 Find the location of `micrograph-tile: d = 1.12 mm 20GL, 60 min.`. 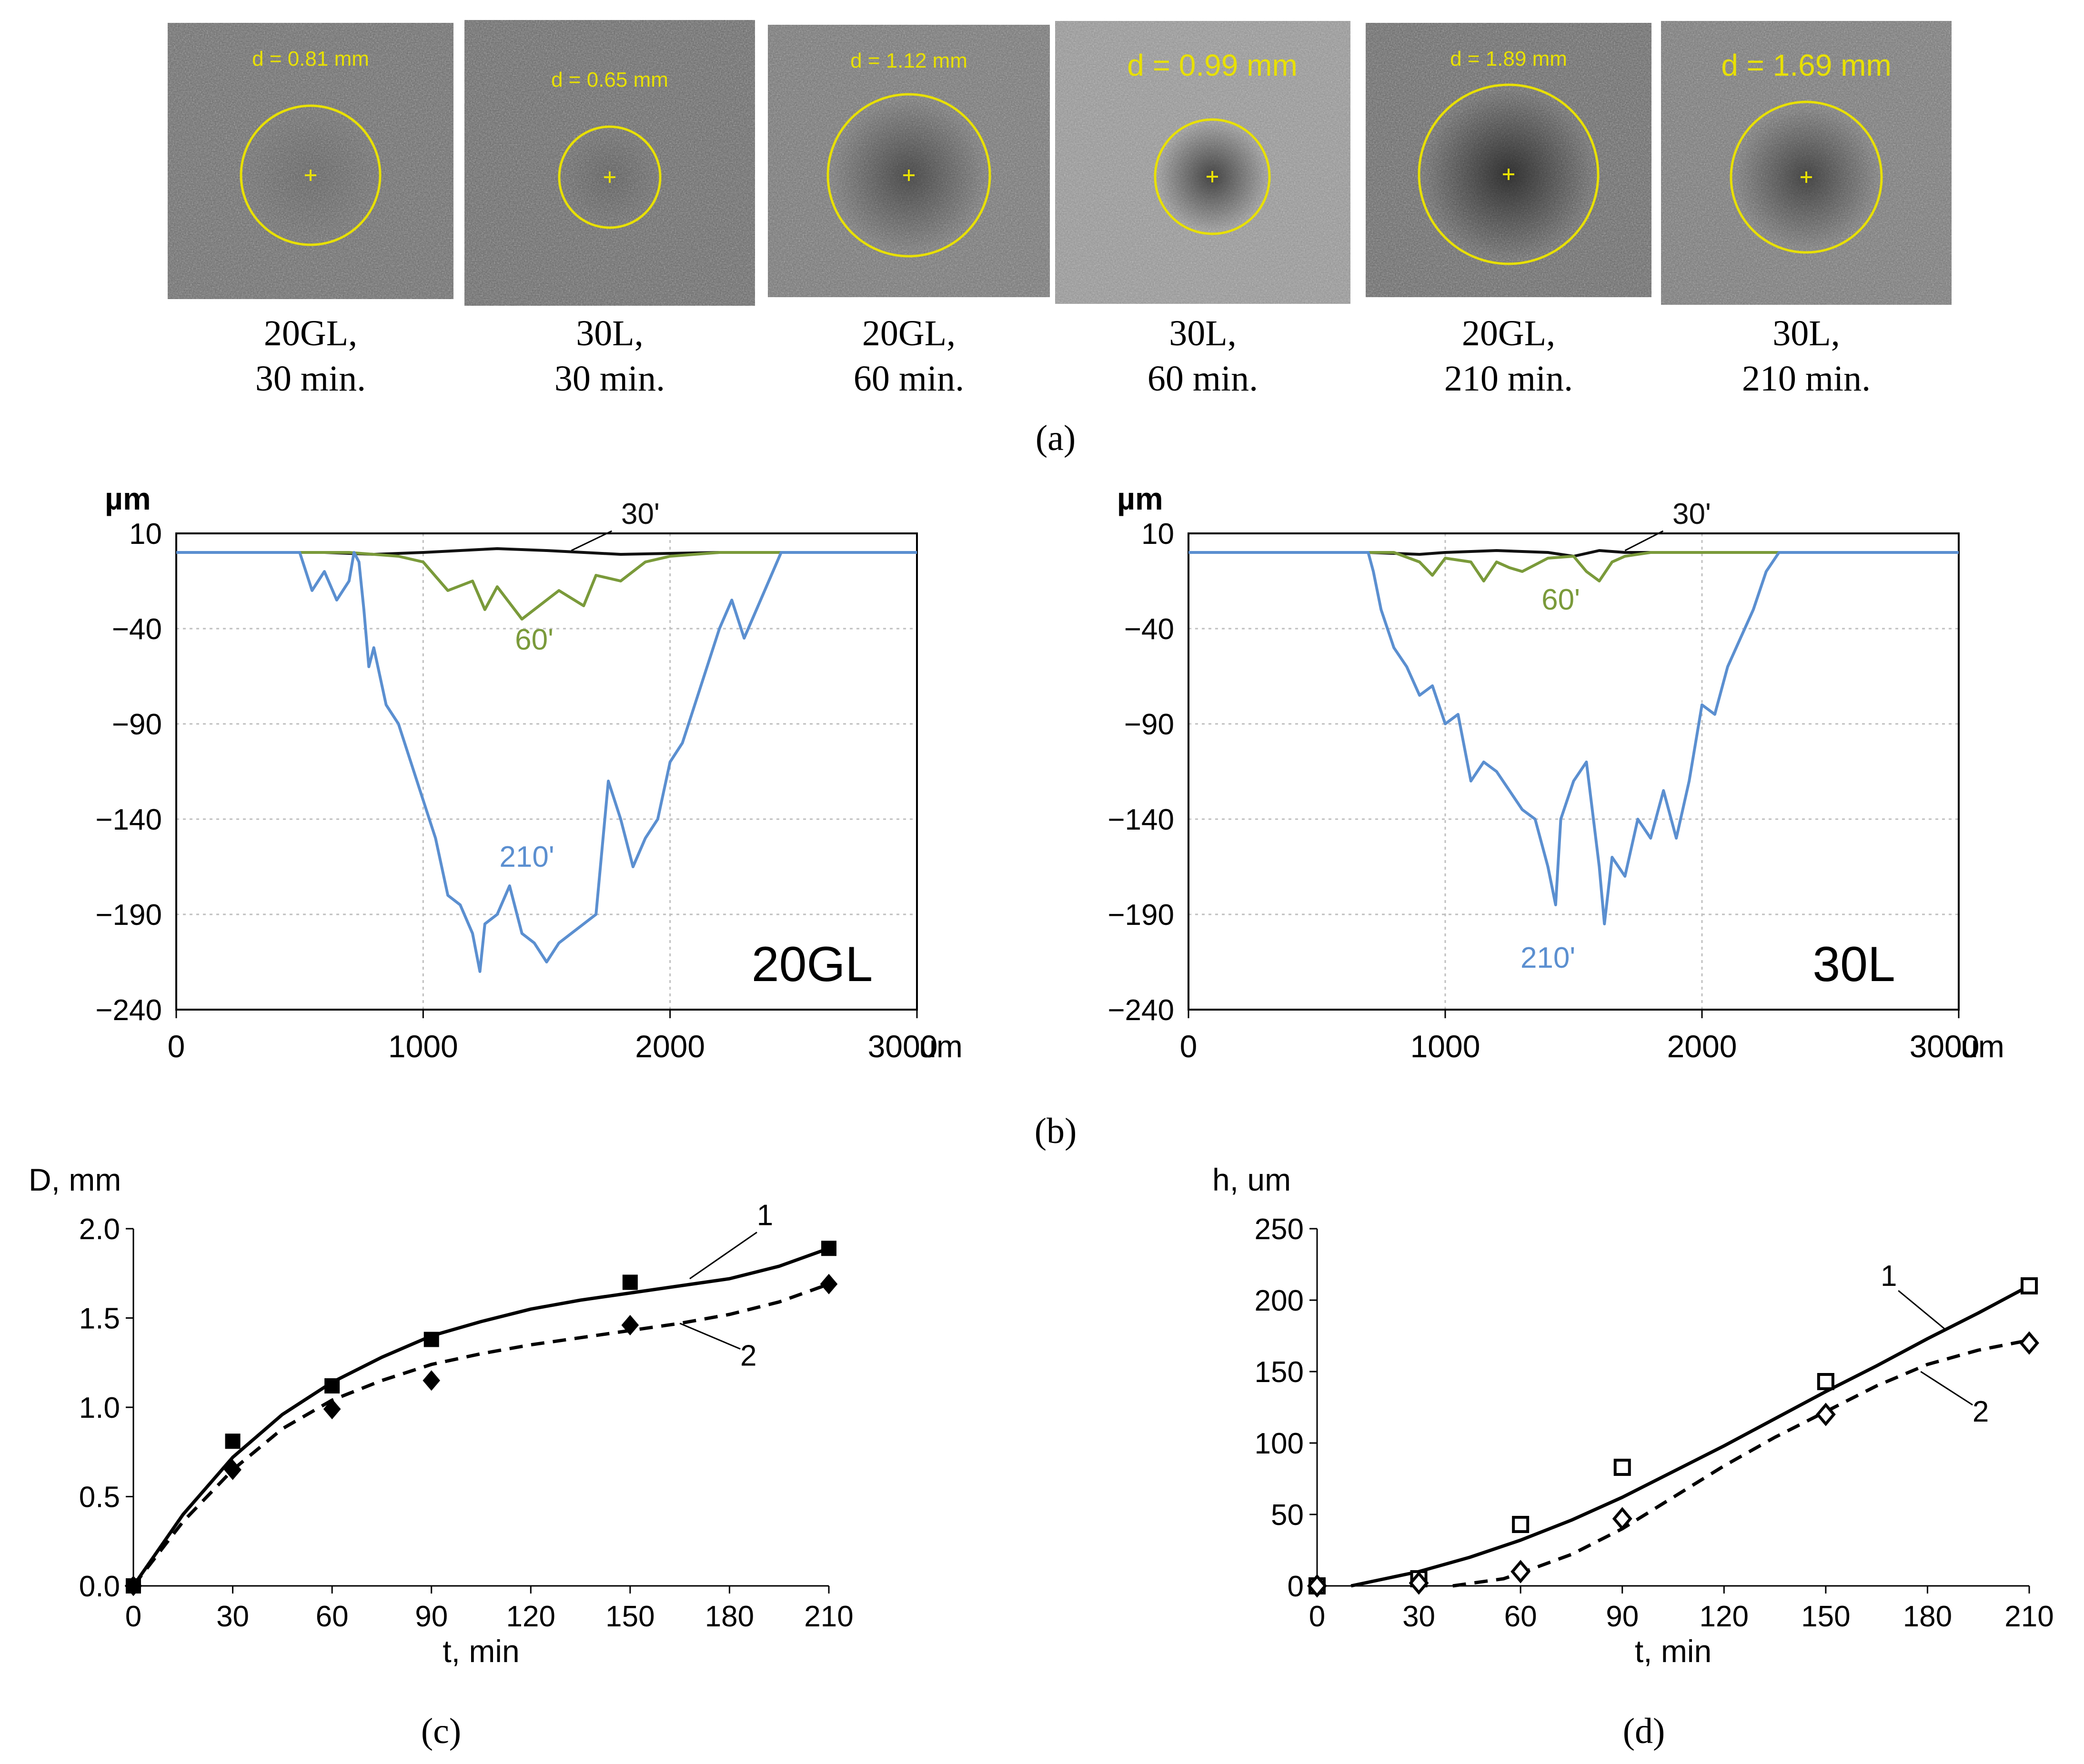

micrograph-tile: d = 1.12 mm 20GL, 60 min. is located at coordinates (909, 212).